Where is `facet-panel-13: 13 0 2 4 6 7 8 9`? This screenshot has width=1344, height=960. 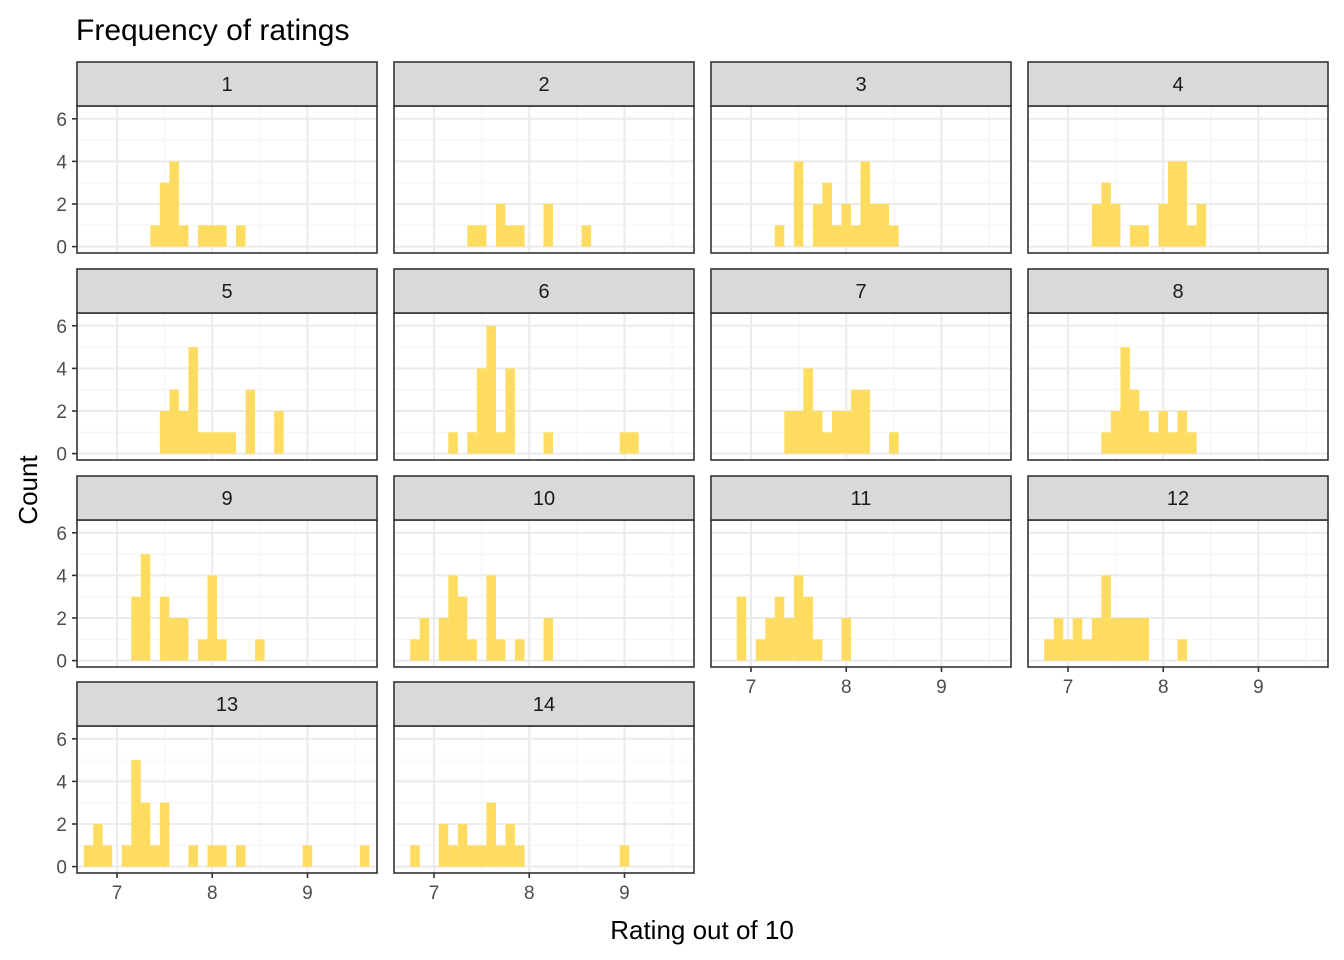 facet-panel-13: 13 0 2 4 6 7 8 9 is located at coordinates (217, 792).